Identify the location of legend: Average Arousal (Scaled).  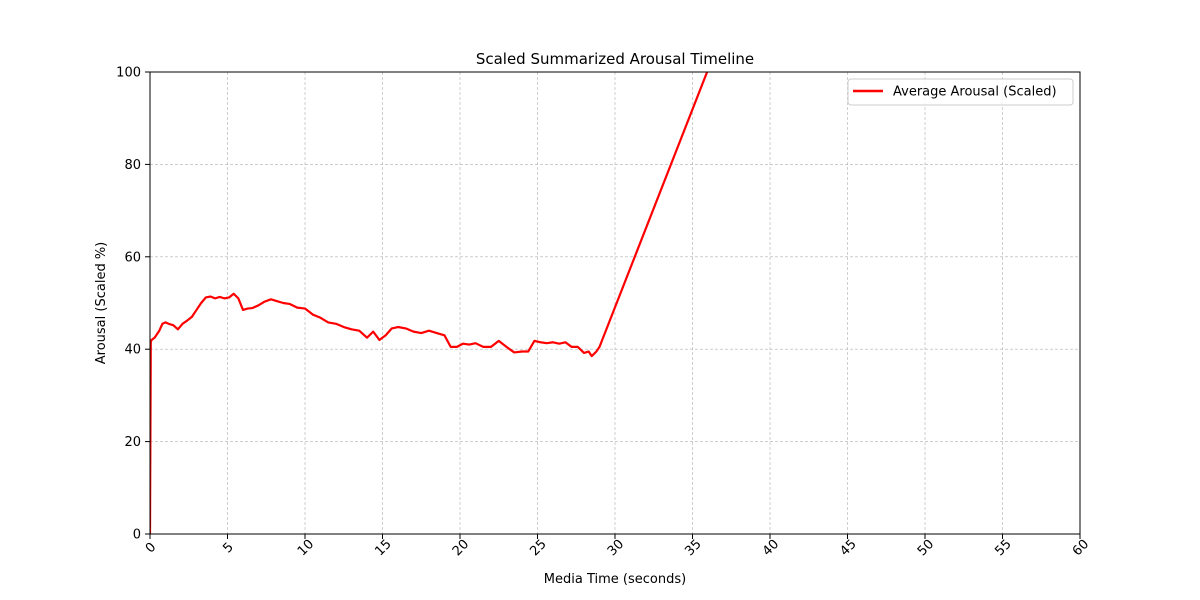
(960, 92).